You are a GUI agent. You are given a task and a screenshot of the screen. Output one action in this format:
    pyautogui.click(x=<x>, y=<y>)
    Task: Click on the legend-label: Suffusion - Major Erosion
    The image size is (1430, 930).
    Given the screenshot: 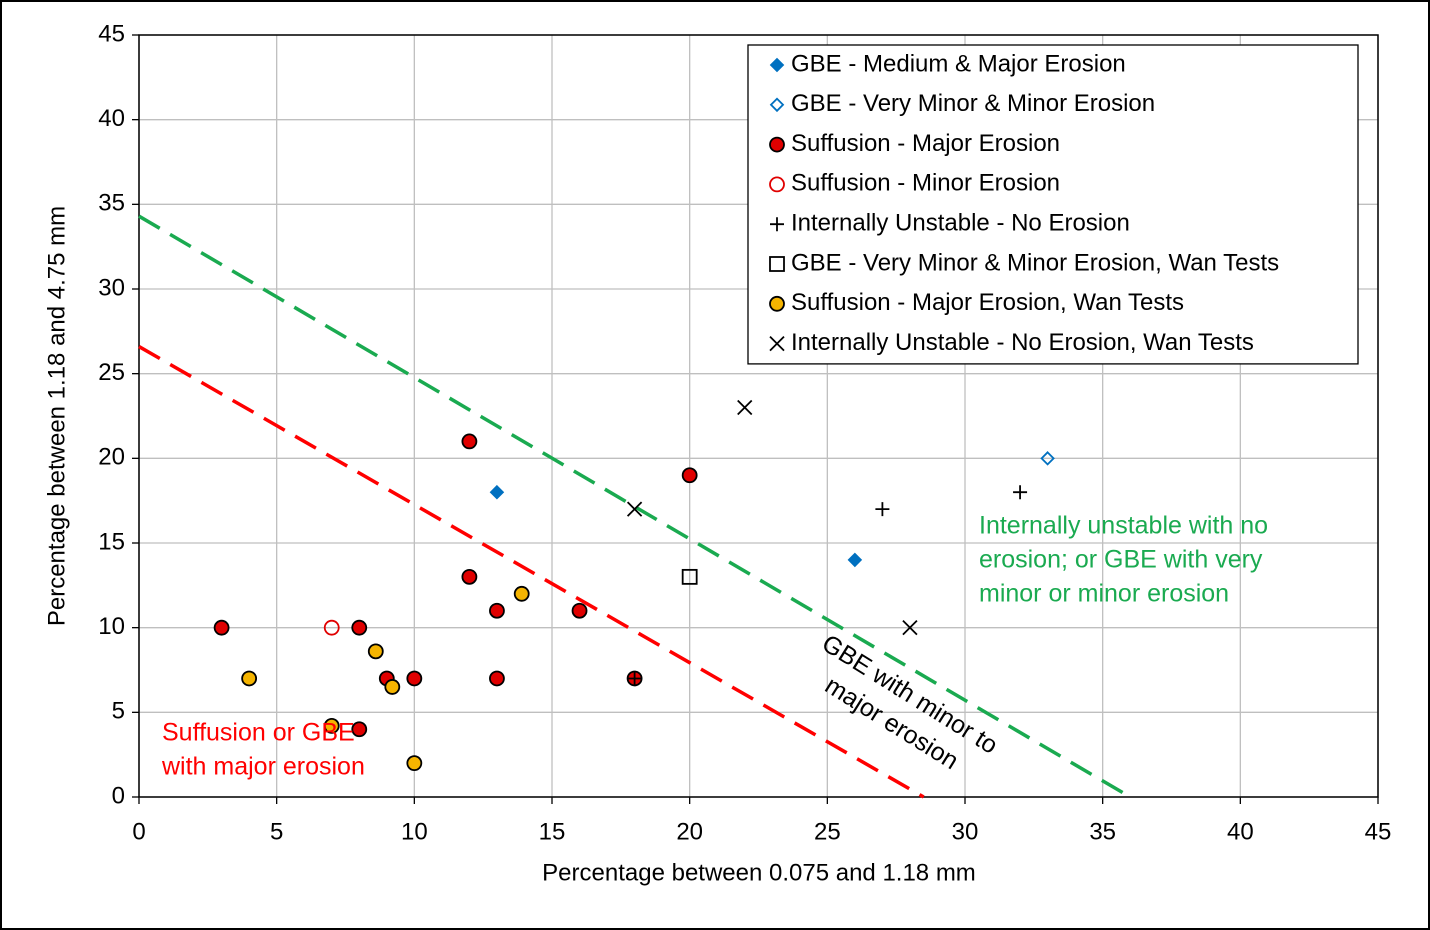 What is the action you would take?
    pyautogui.click(x=925, y=143)
    